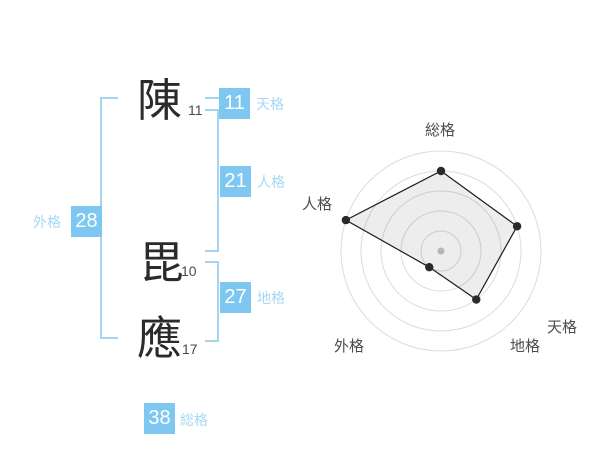  I want to click on name-char-2-strokes: 10, so click(189, 271).